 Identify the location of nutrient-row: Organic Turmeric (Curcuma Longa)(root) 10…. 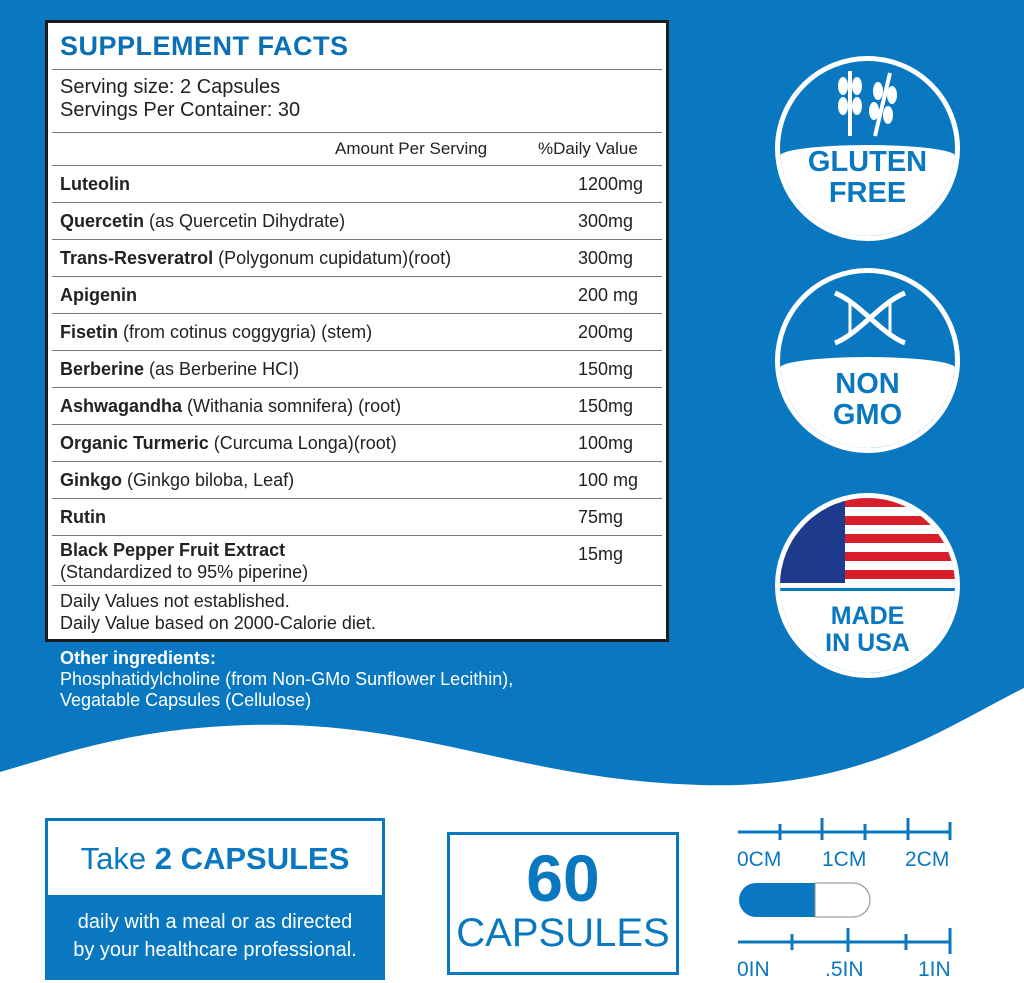
(357, 442).